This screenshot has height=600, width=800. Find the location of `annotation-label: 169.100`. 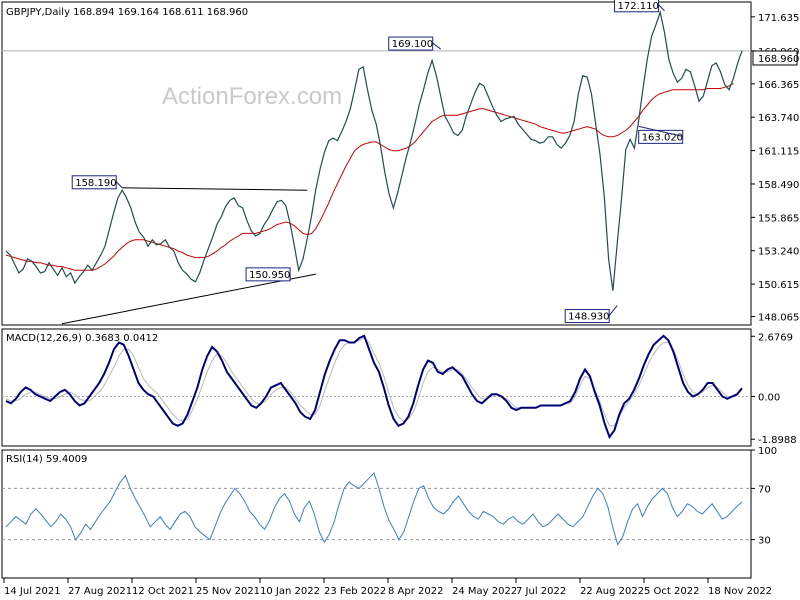

annotation-label: 169.100 is located at coordinates (412, 44).